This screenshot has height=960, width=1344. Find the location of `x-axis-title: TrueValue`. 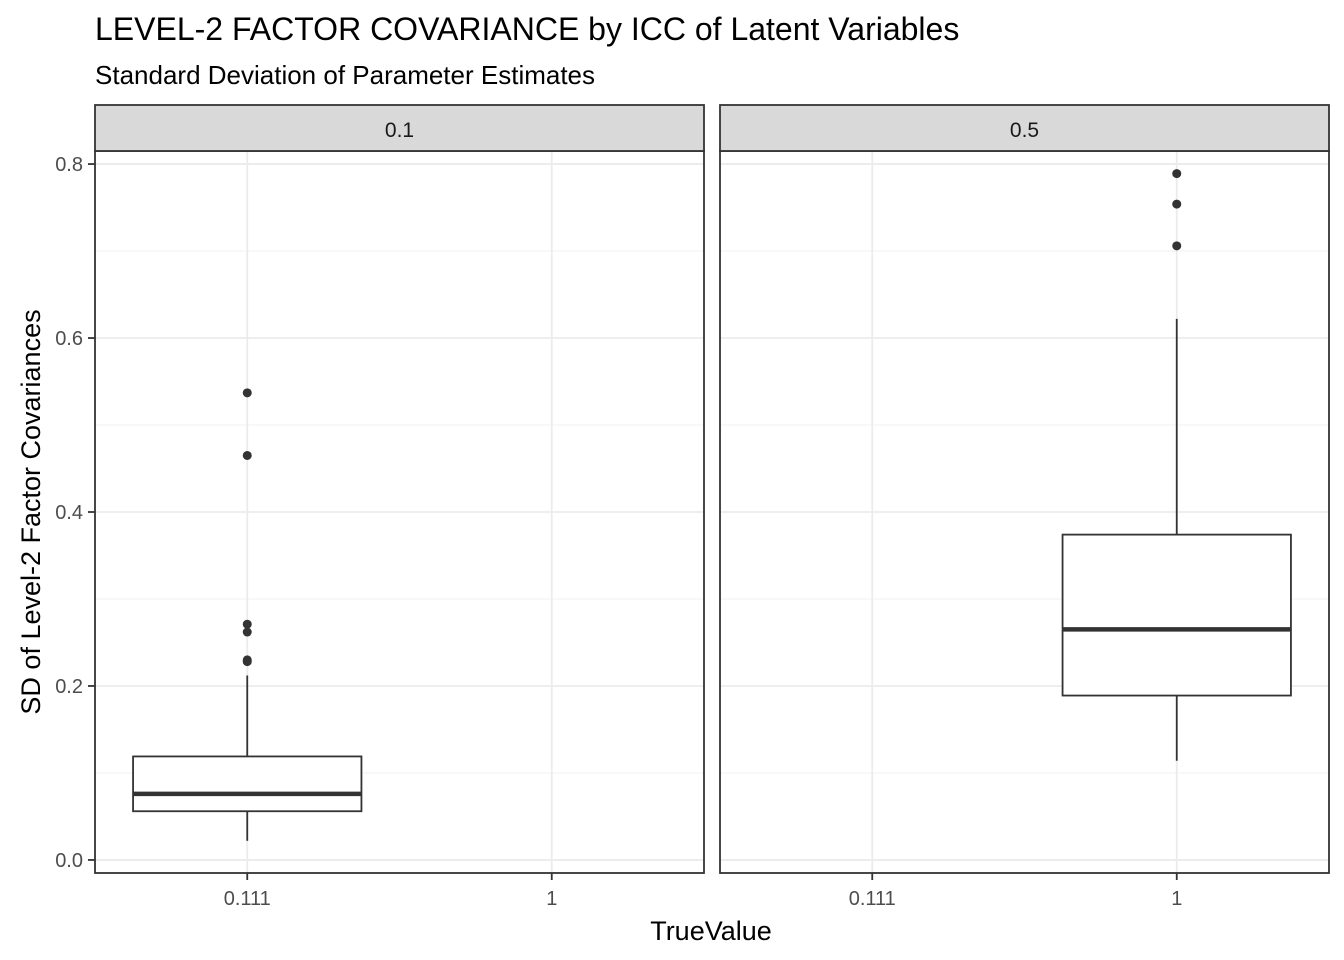

x-axis-title: TrueValue is located at coordinates (711, 931).